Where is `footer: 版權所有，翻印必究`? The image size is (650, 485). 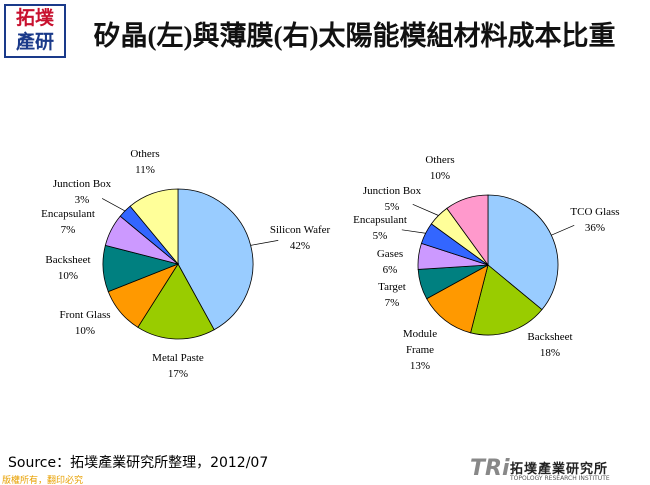
footer: 版權所有，翻印必究 is located at coordinates (43, 480).